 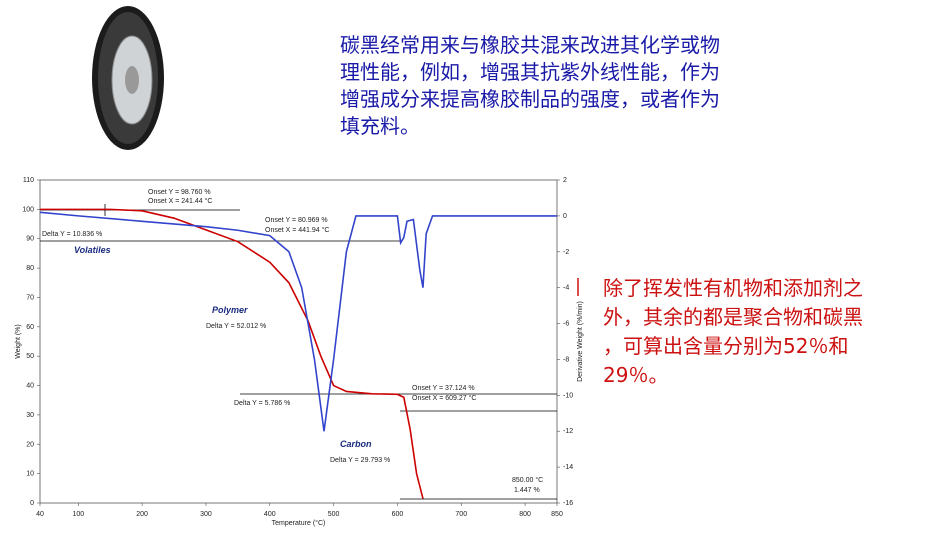 I want to click on x-tick-label: 300, so click(x=206, y=514).